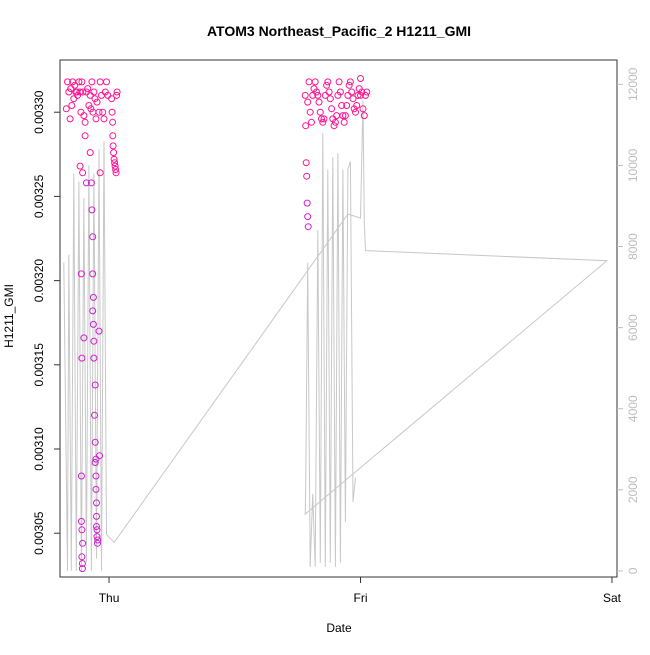 The height and width of the screenshot is (655, 650). Describe the element at coordinates (39, 533) in the screenshot. I see `y-tick-label: 0.00305` at that location.